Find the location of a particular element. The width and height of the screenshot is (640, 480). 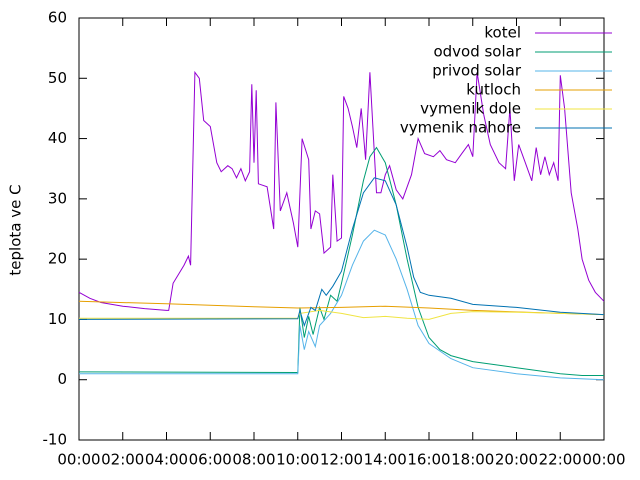

y-tick-label: 20 is located at coordinates (57, 259).